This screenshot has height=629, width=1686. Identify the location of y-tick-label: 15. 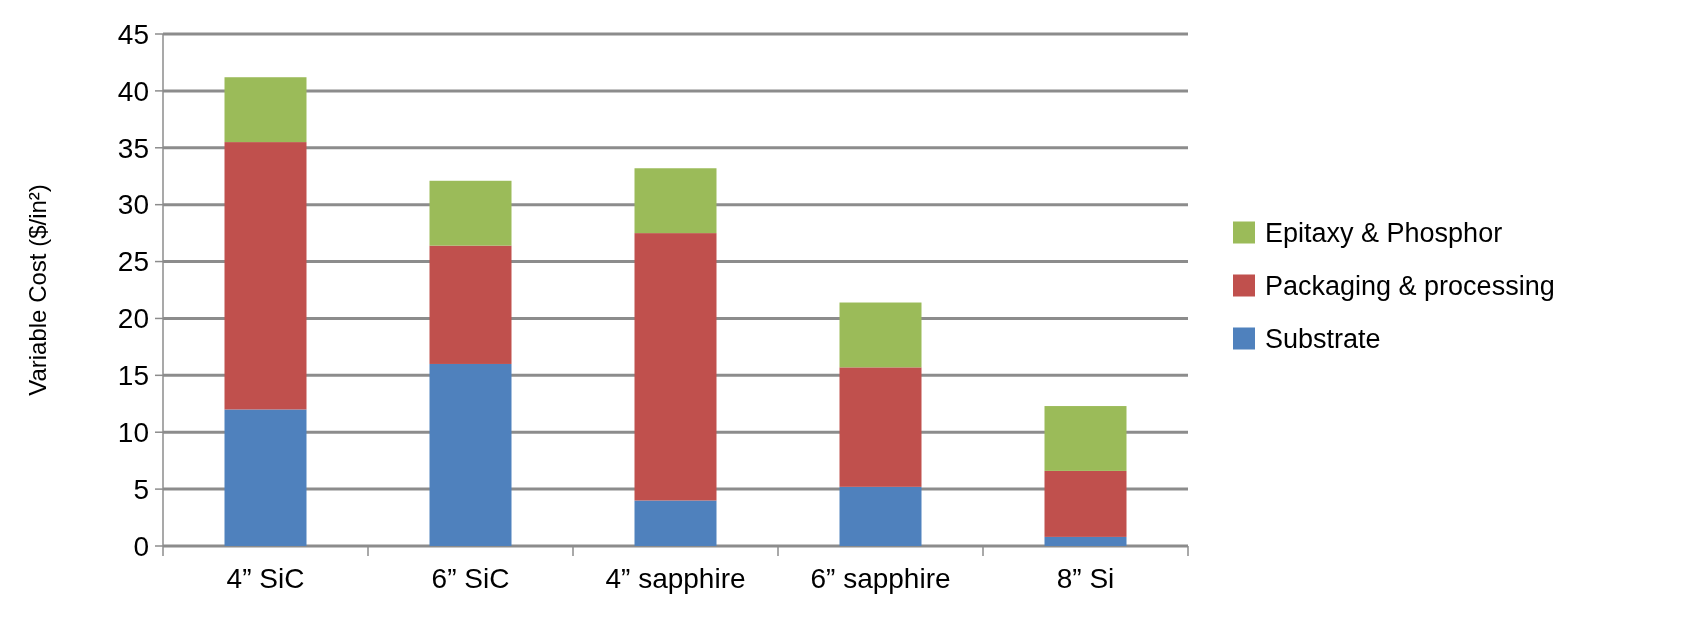
(133, 376).